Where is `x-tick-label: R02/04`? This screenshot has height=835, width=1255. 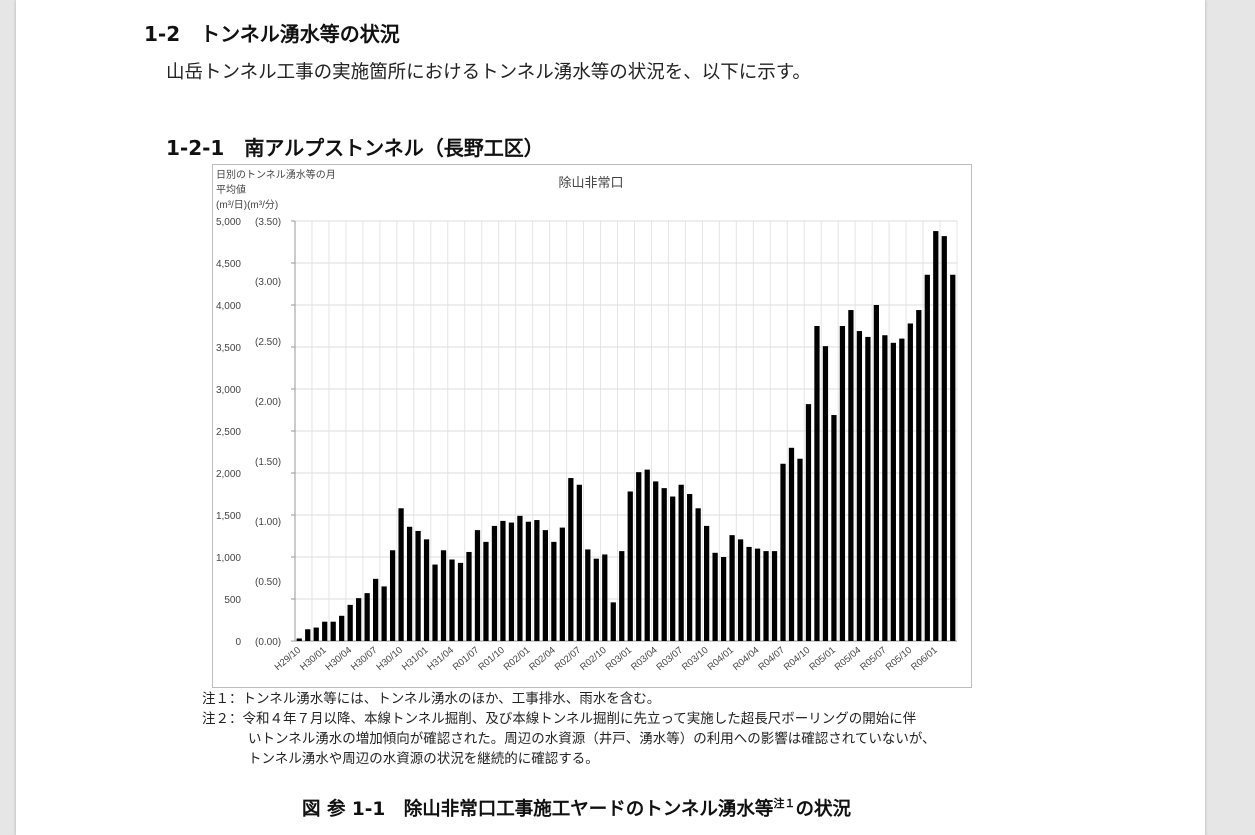
x-tick-label: R02/04 is located at coordinates (542, 659).